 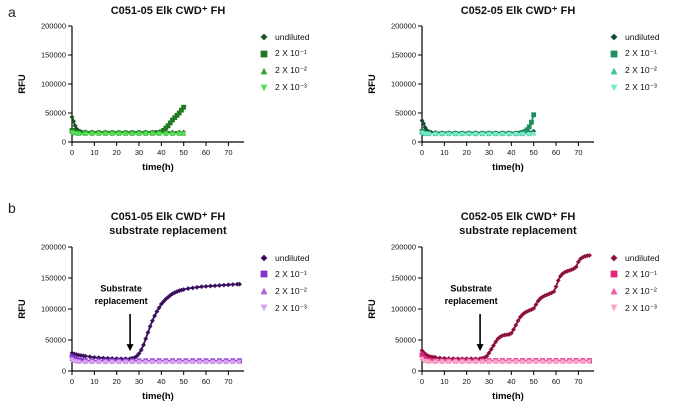 What do you see at coordinates (508, 167) in the screenshot?
I see `x-axis-label: time(h)` at bounding box center [508, 167].